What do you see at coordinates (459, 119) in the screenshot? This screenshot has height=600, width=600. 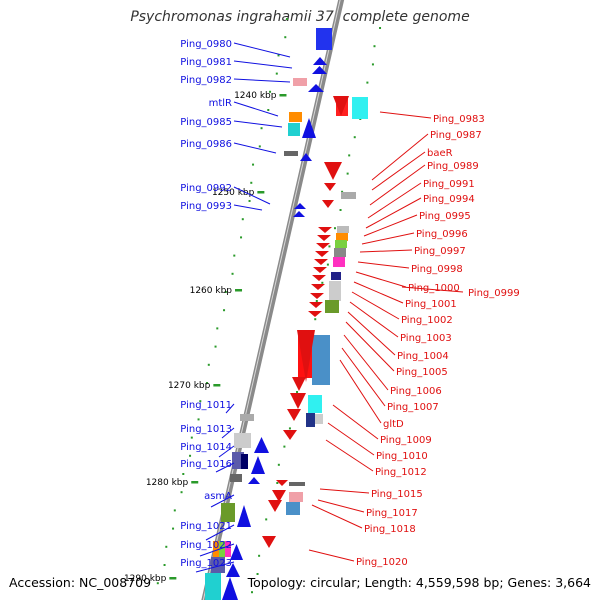 I see `gene-label: Ping_0983` at bounding box center [459, 119].